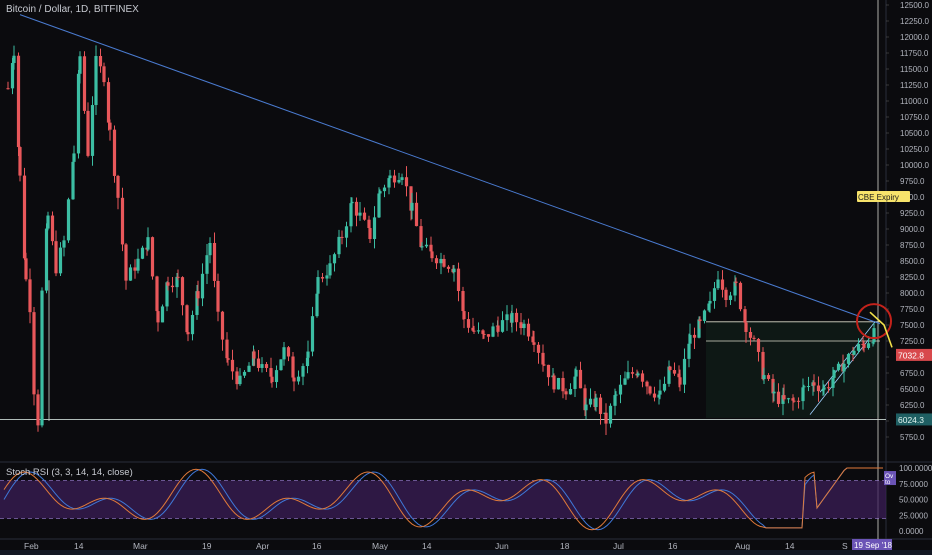 Image resolution: width=932 pixels, height=555 pixels. I want to click on rsi-badge-line1: Ov, so click(889, 476).